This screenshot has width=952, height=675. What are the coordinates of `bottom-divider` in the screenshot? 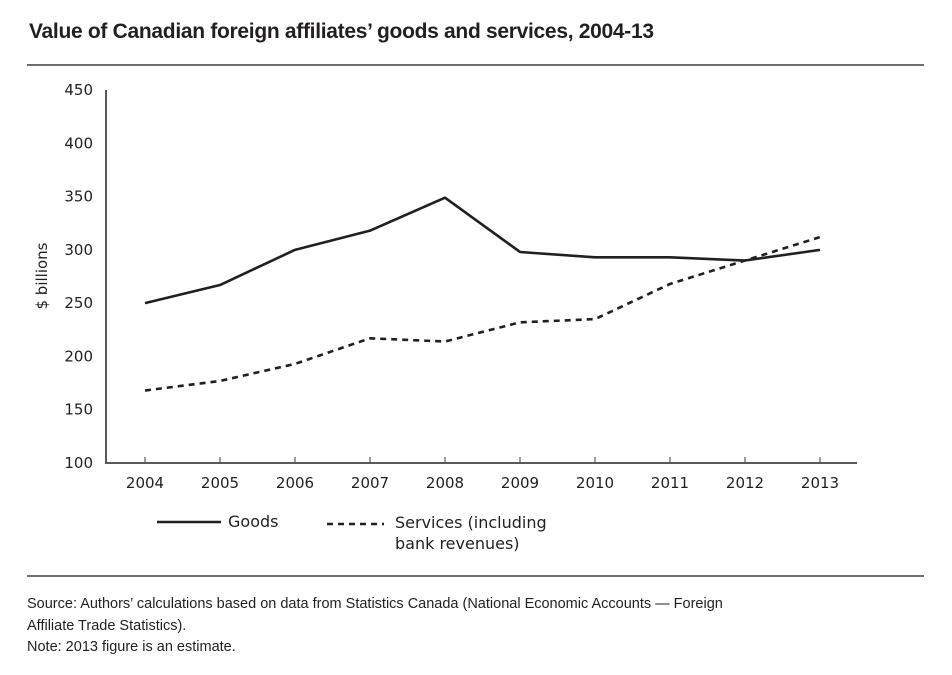 It's located at (475, 576).